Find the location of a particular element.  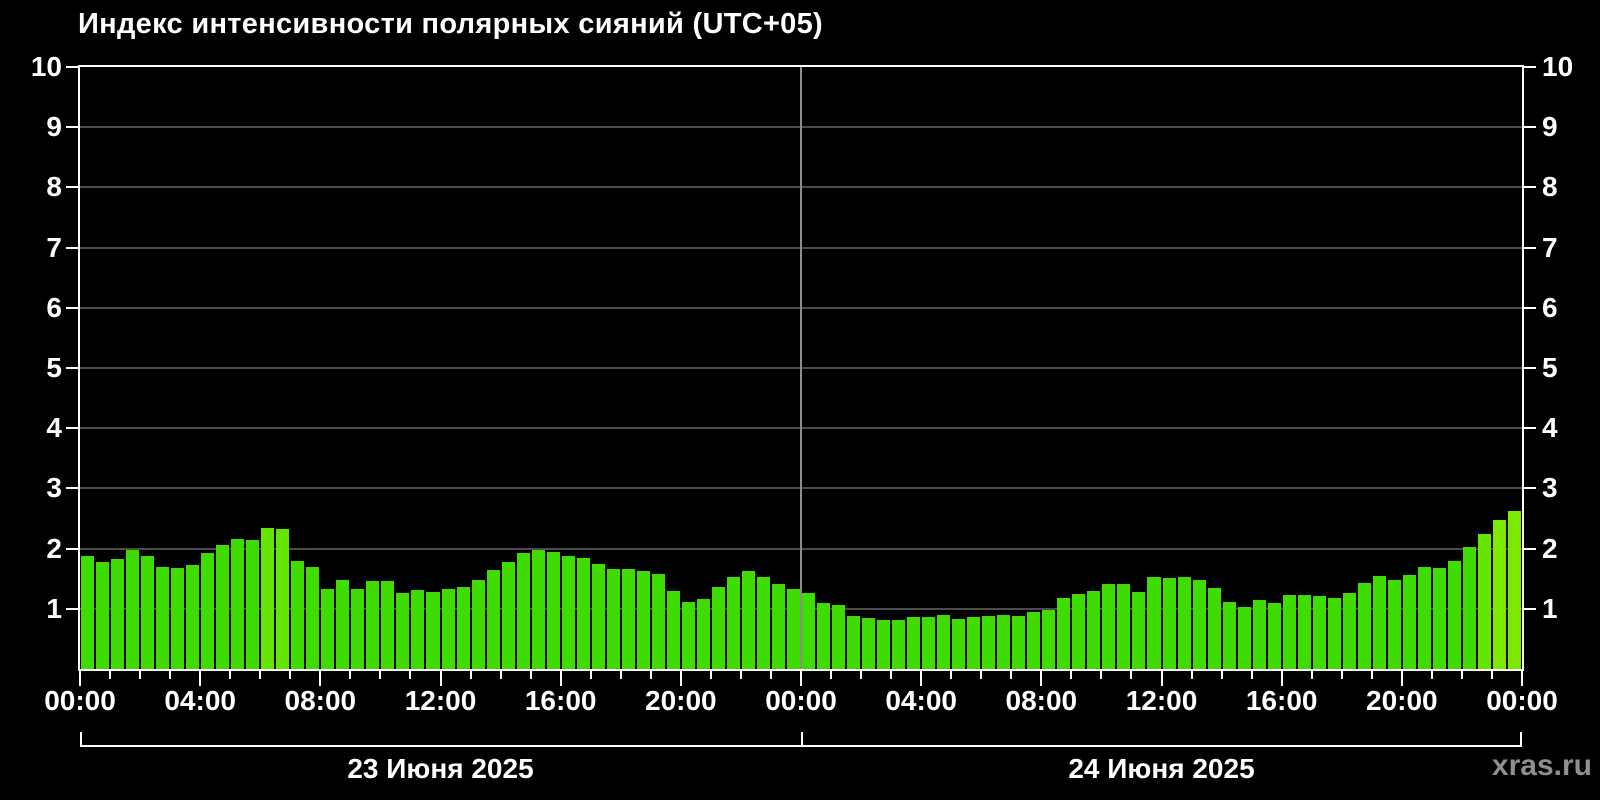

y-axis-label-right: 9 is located at coordinates (1550, 127).